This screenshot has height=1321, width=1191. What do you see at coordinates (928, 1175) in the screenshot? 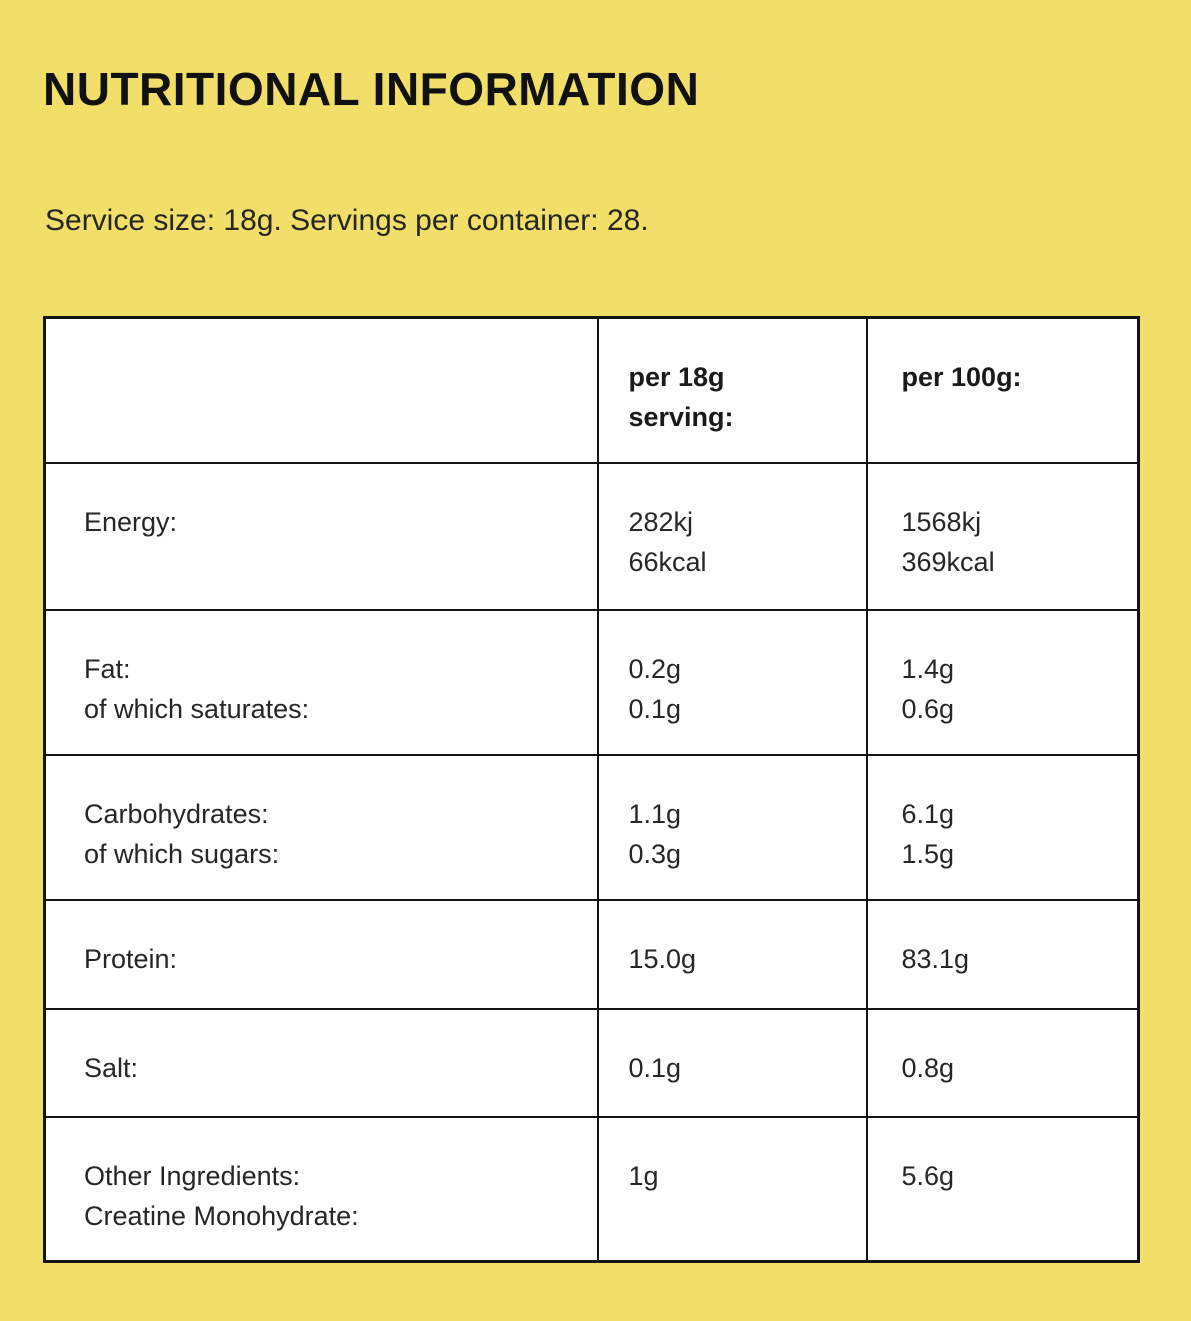
I see `other-ingredients-per-100g: 5.6g` at bounding box center [928, 1175].